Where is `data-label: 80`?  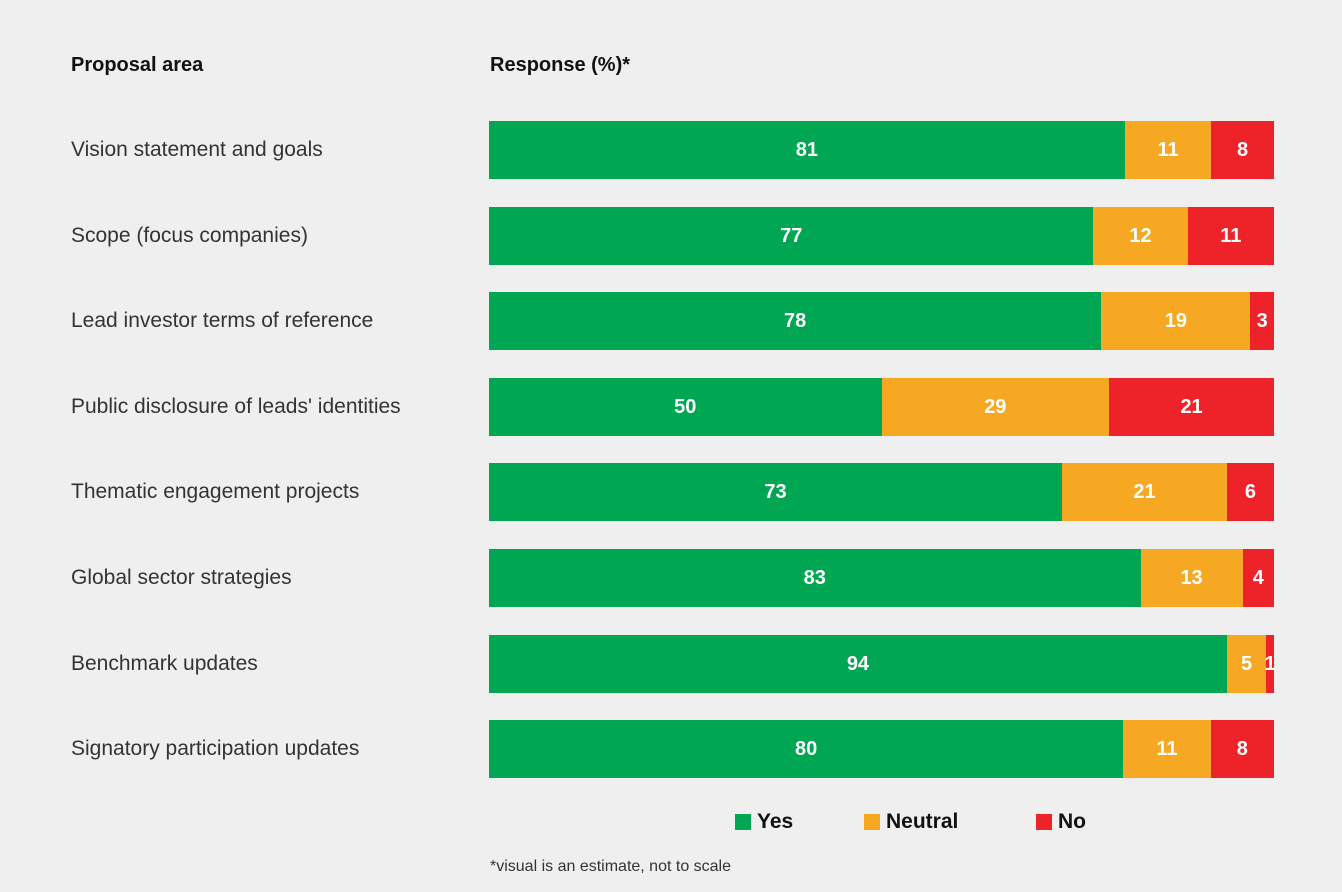 data-label: 80 is located at coordinates (806, 748).